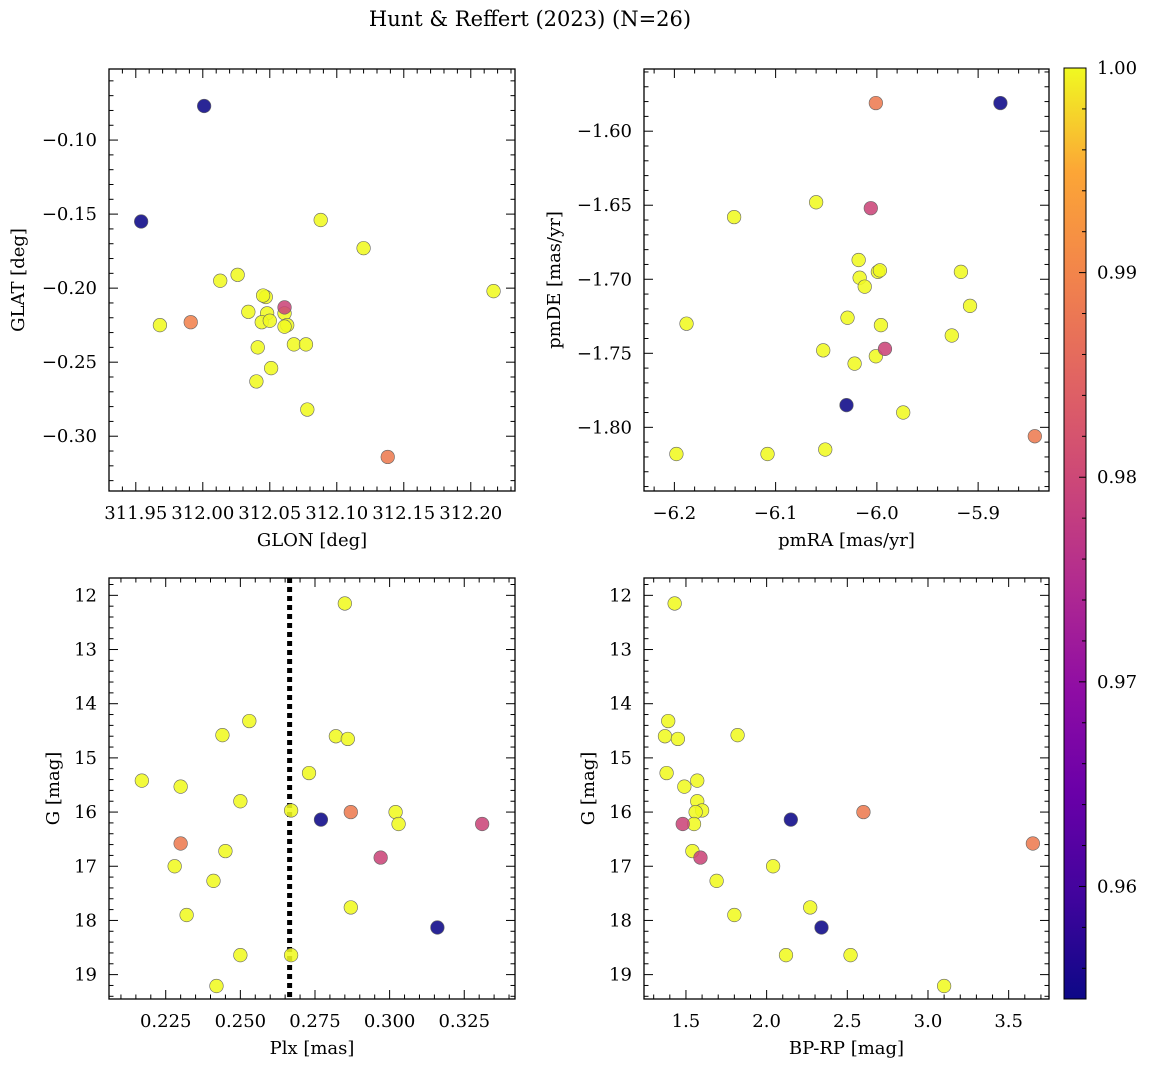 This screenshot has height=1068, width=1149. Describe the element at coordinates (464, 1021) in the screenshot. I see `x-tick-label: 0.325` at that location.